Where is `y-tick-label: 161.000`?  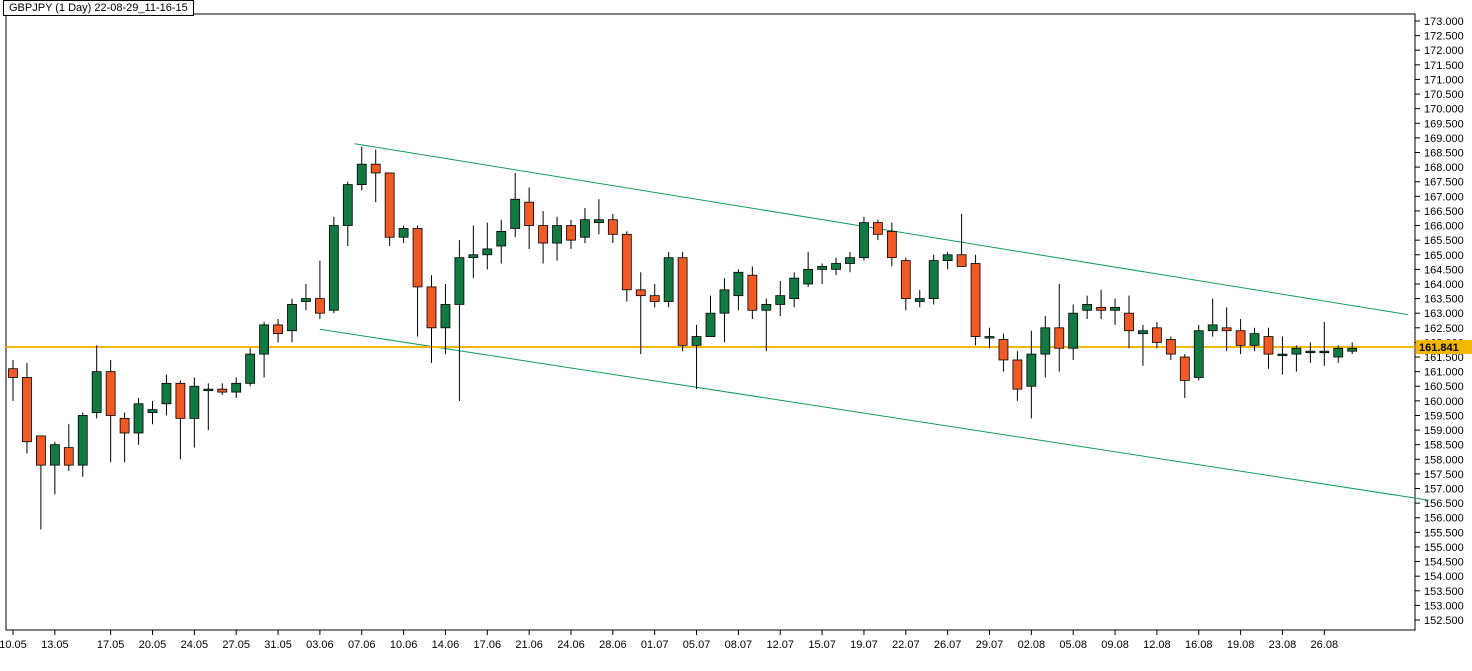
y-tick-label: 161.000 is located at coordinates (1444, 373).